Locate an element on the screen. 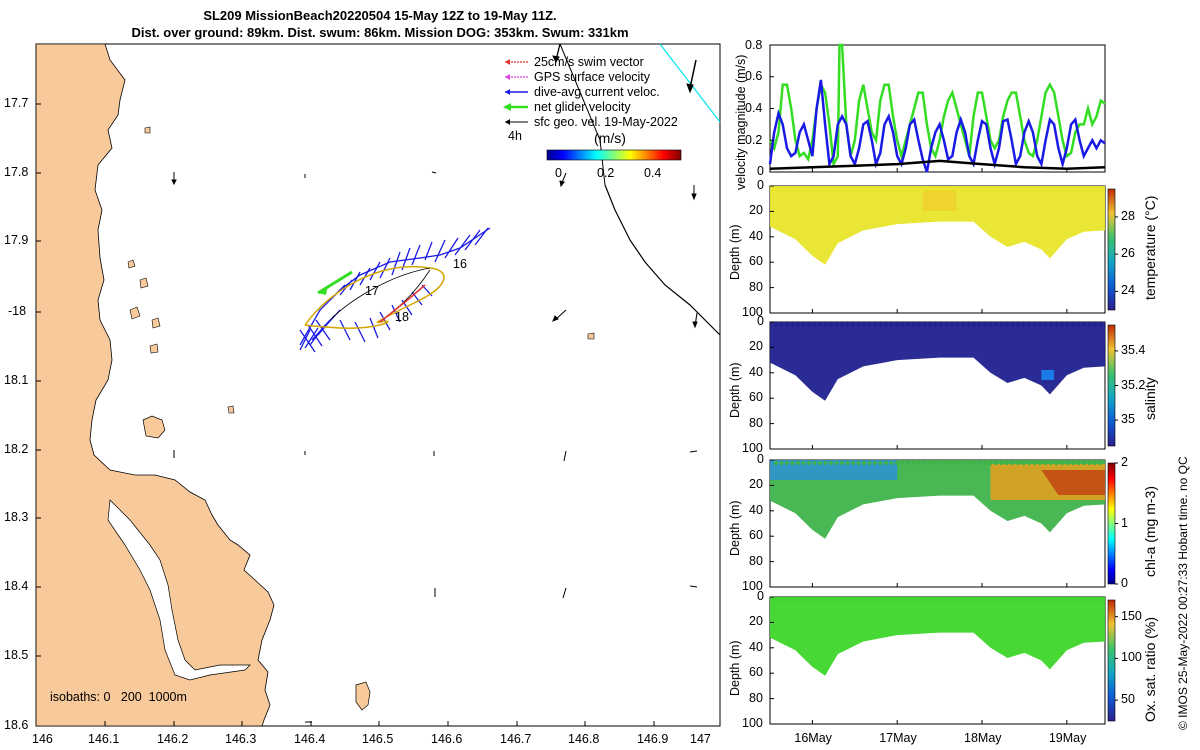 This screenshot has width=1200, height=750. isobath-line is located at coordinates (662, 260).